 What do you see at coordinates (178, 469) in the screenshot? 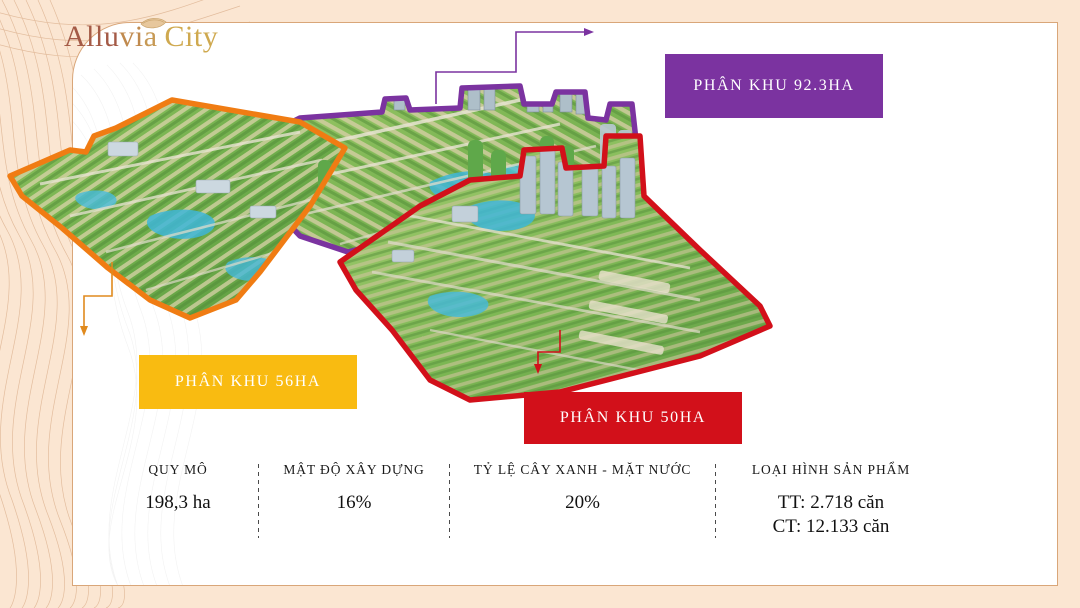
I see `stat-quy-mo-label: QUY MÔ` at bounding box center [178, 469].